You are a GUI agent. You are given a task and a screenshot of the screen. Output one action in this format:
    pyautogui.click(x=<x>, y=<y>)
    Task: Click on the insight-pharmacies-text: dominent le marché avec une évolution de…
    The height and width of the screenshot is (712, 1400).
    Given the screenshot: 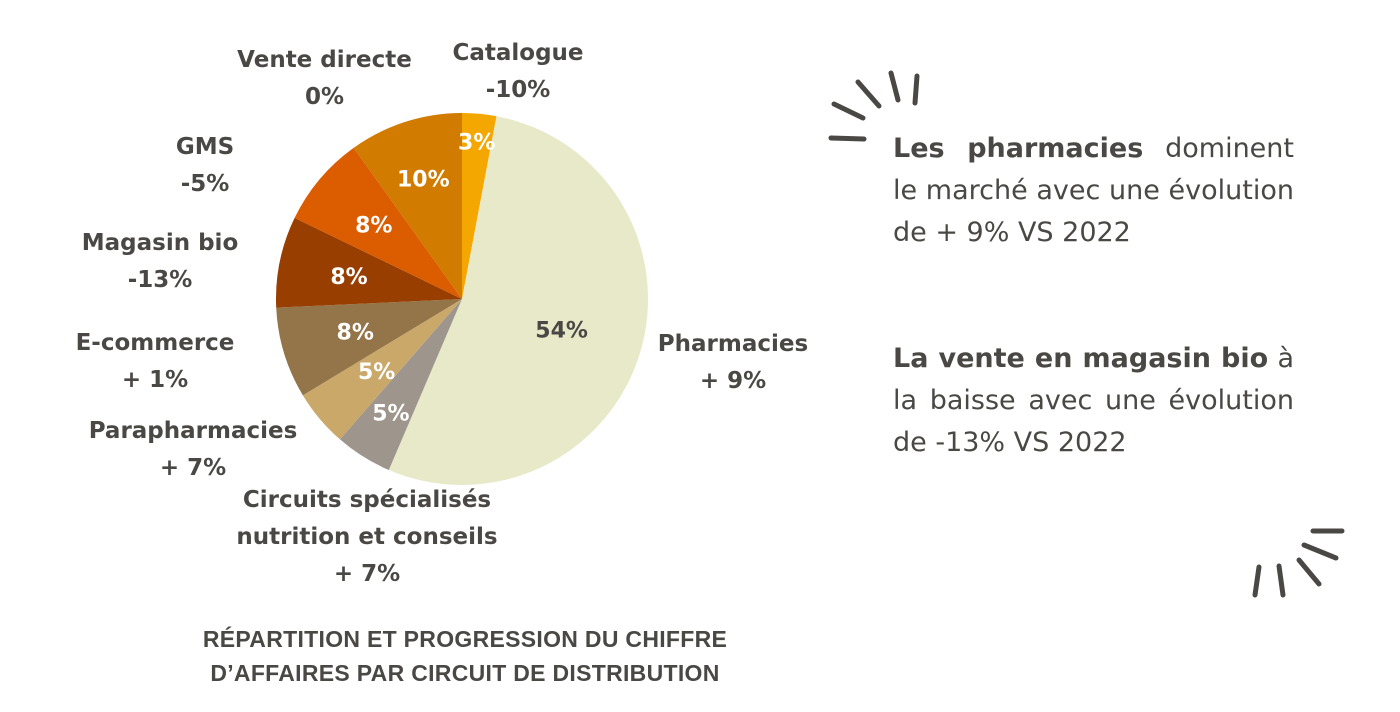 What is the action you would take?
    pyautogui.click(x=1093, y=190)
    